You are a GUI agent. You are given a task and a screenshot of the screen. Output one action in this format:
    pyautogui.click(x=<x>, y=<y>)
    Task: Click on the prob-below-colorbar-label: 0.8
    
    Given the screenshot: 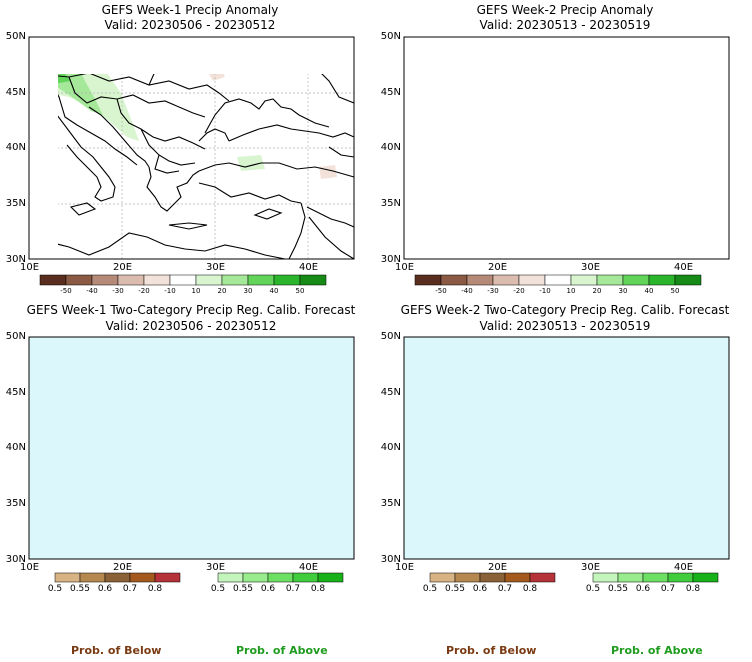 What is the action you would take?
    pyautogui.click(x=530, y=589)
    